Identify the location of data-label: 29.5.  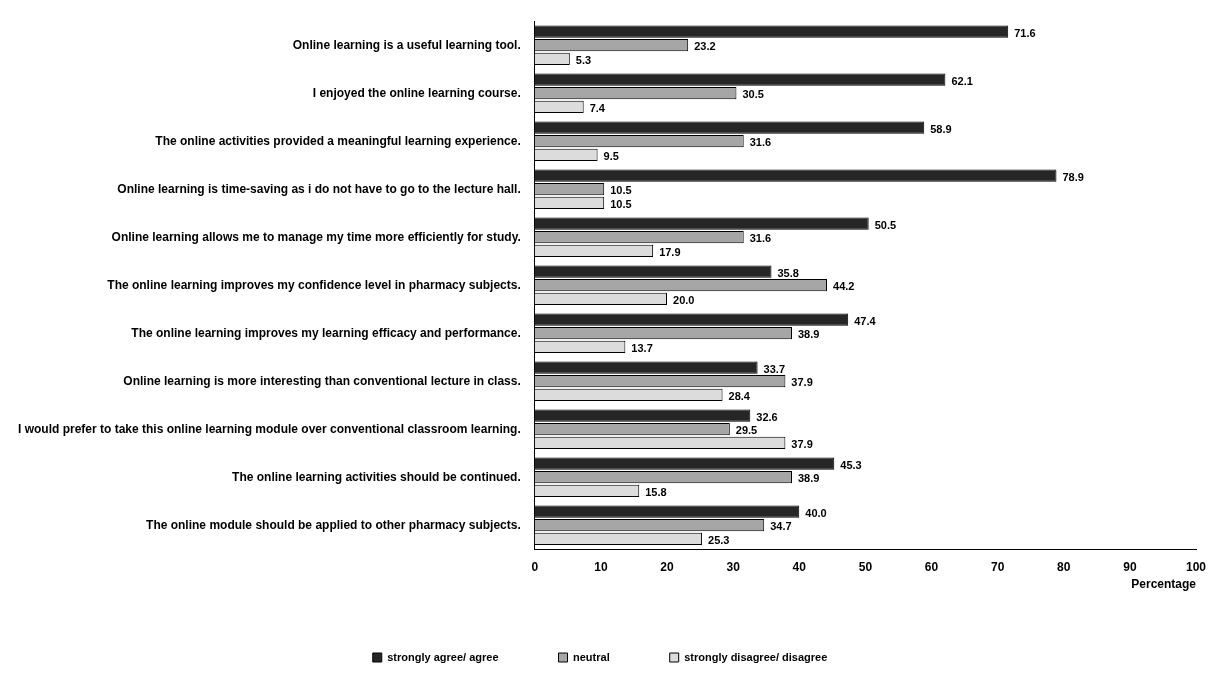
(746, 430).